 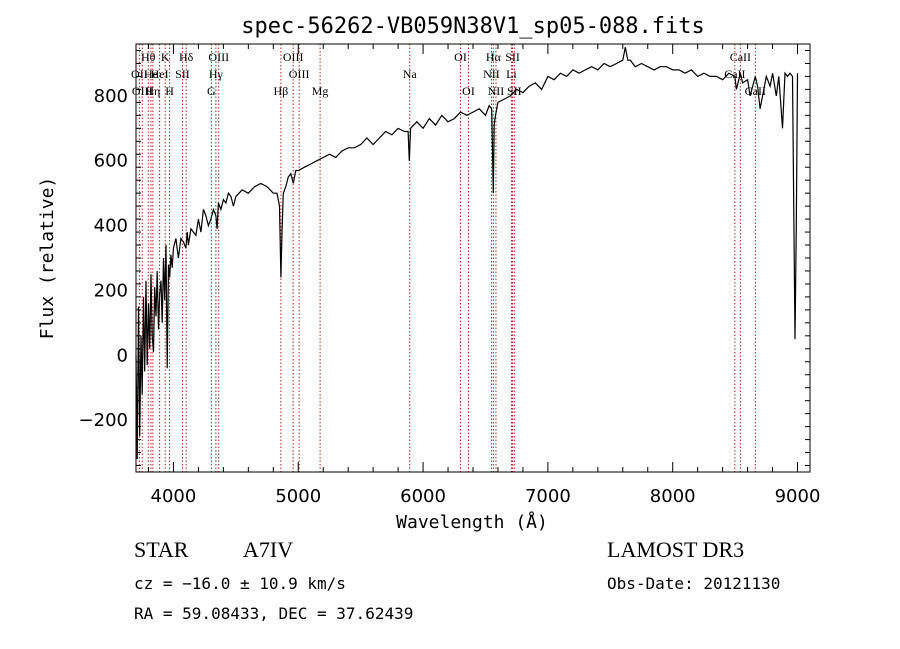 What do you see at coordinates (139, 74) in the screenshot?
I see `line-marker-label: OII` at bounding box center [139, 74].